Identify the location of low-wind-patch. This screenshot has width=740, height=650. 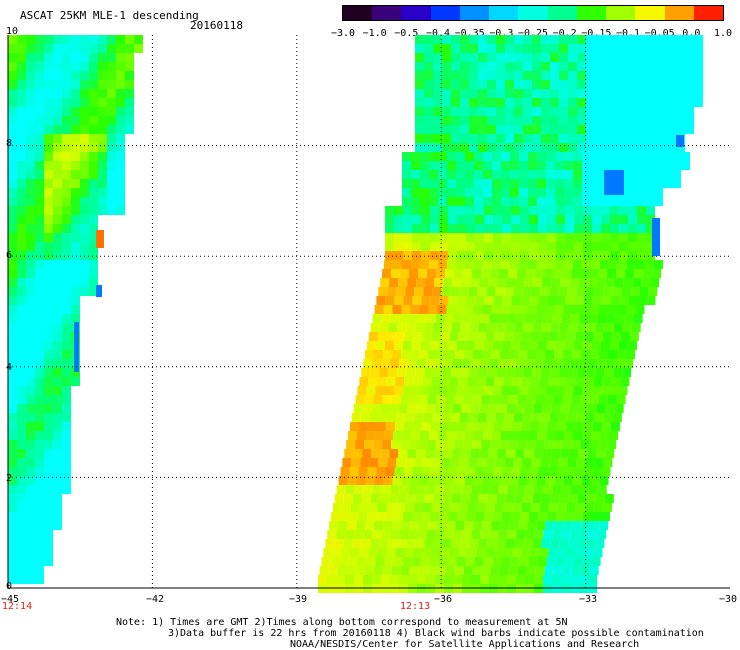
(680, 141).